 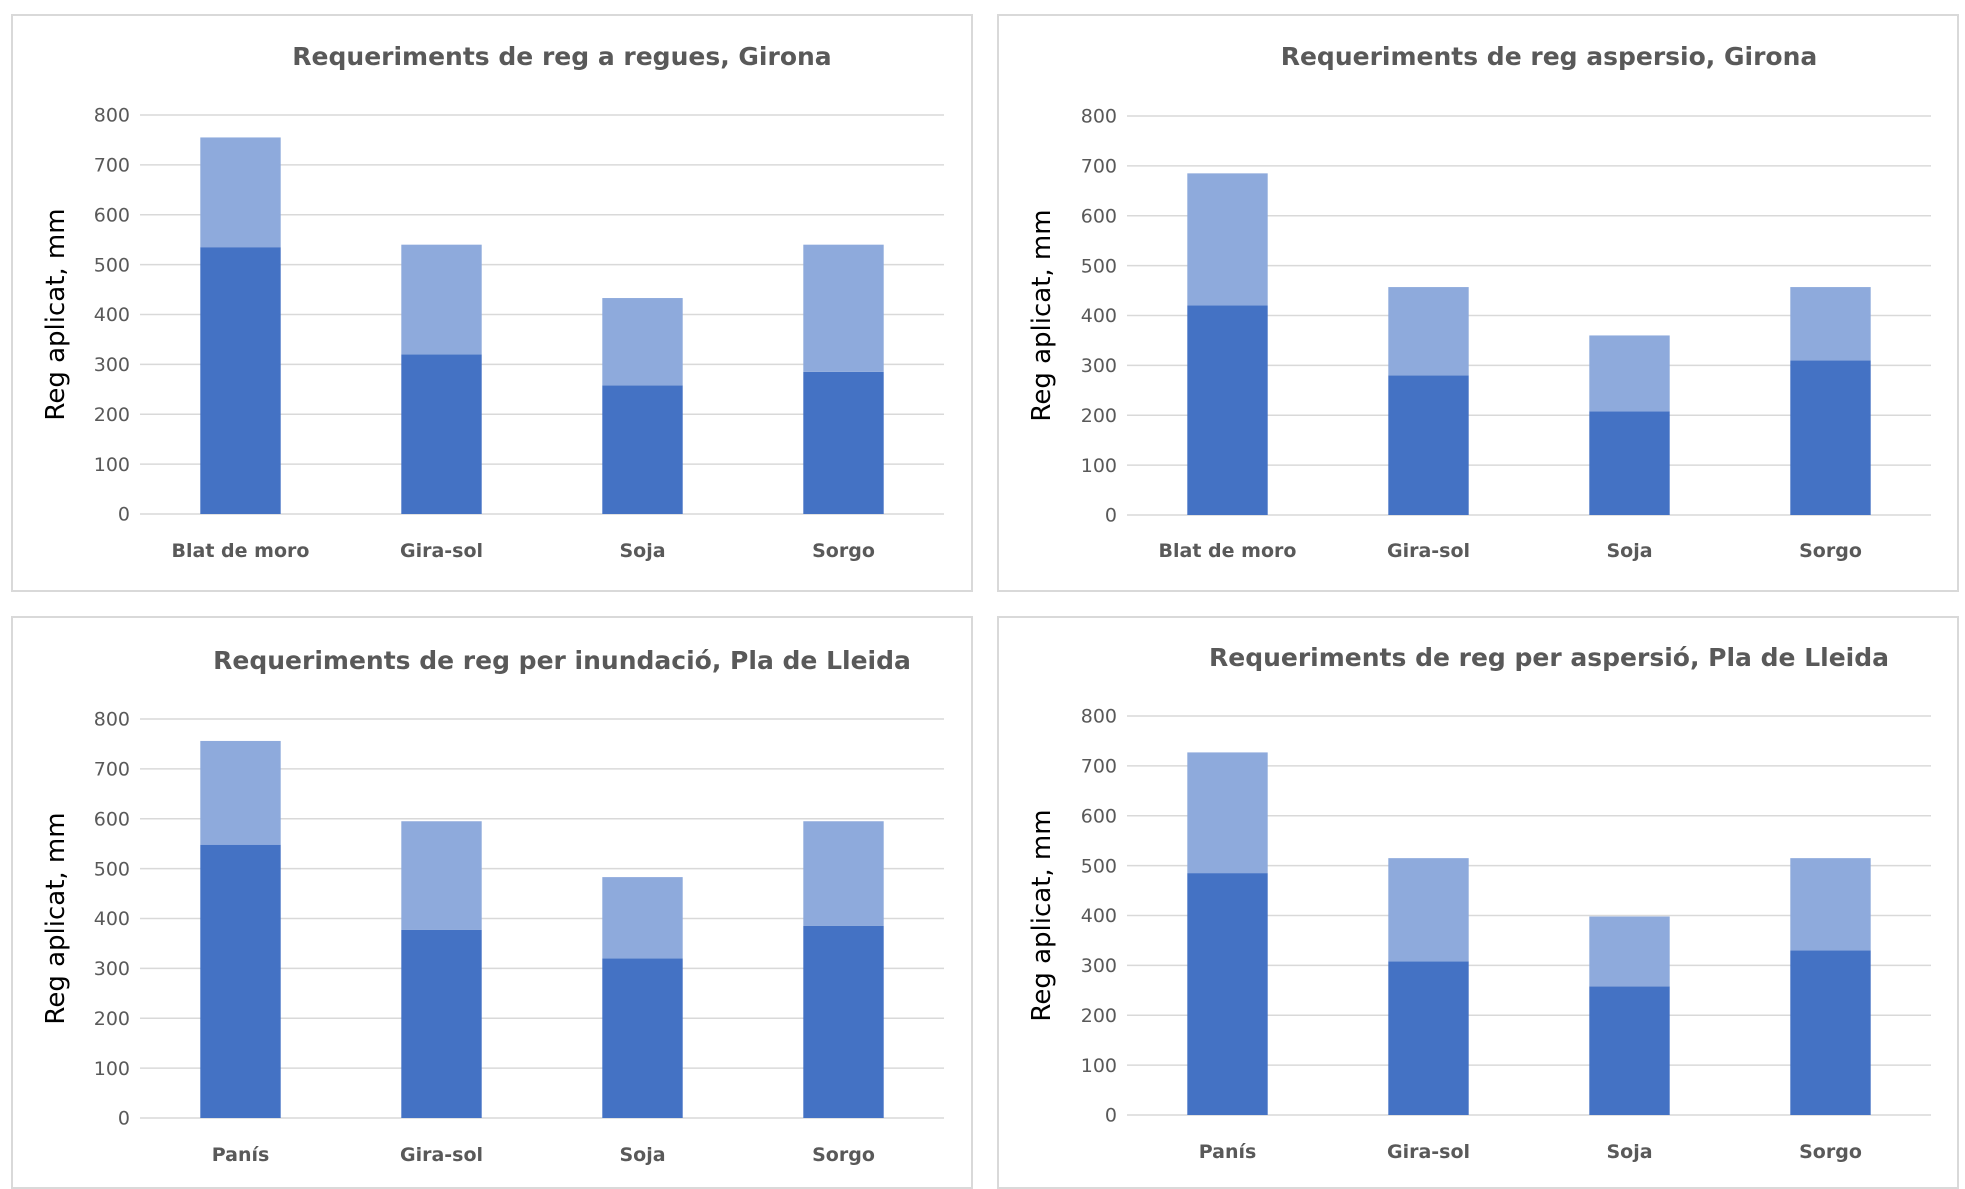 What do you see at coordinates (1549, 56) in the screenshot?
I see `chart-title: Requeriments de reg aspersio, Girona` at bounding box center [1549, 56].